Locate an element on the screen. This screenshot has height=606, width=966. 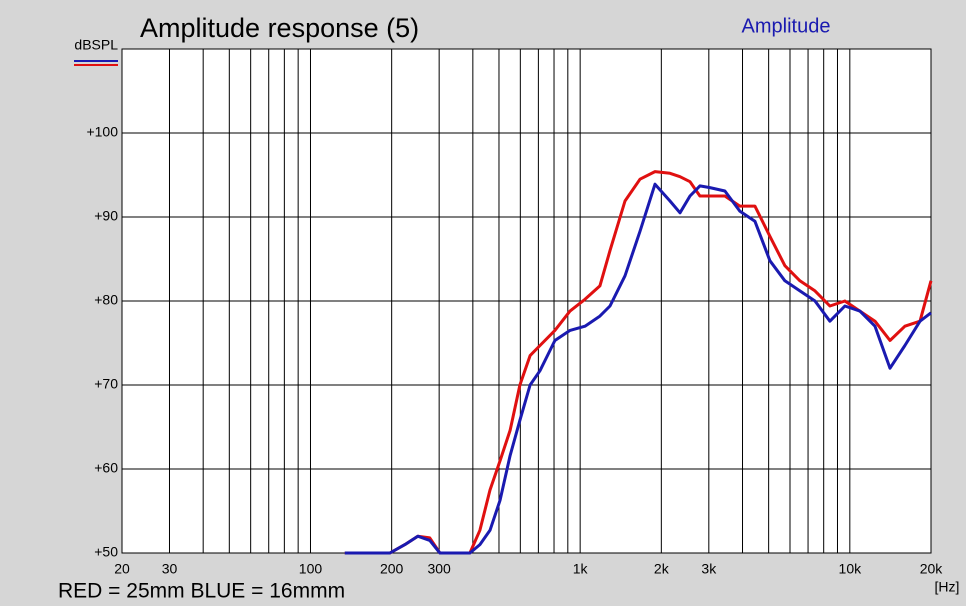
x-tick-label: 200 is located at coordinates (392, 569).